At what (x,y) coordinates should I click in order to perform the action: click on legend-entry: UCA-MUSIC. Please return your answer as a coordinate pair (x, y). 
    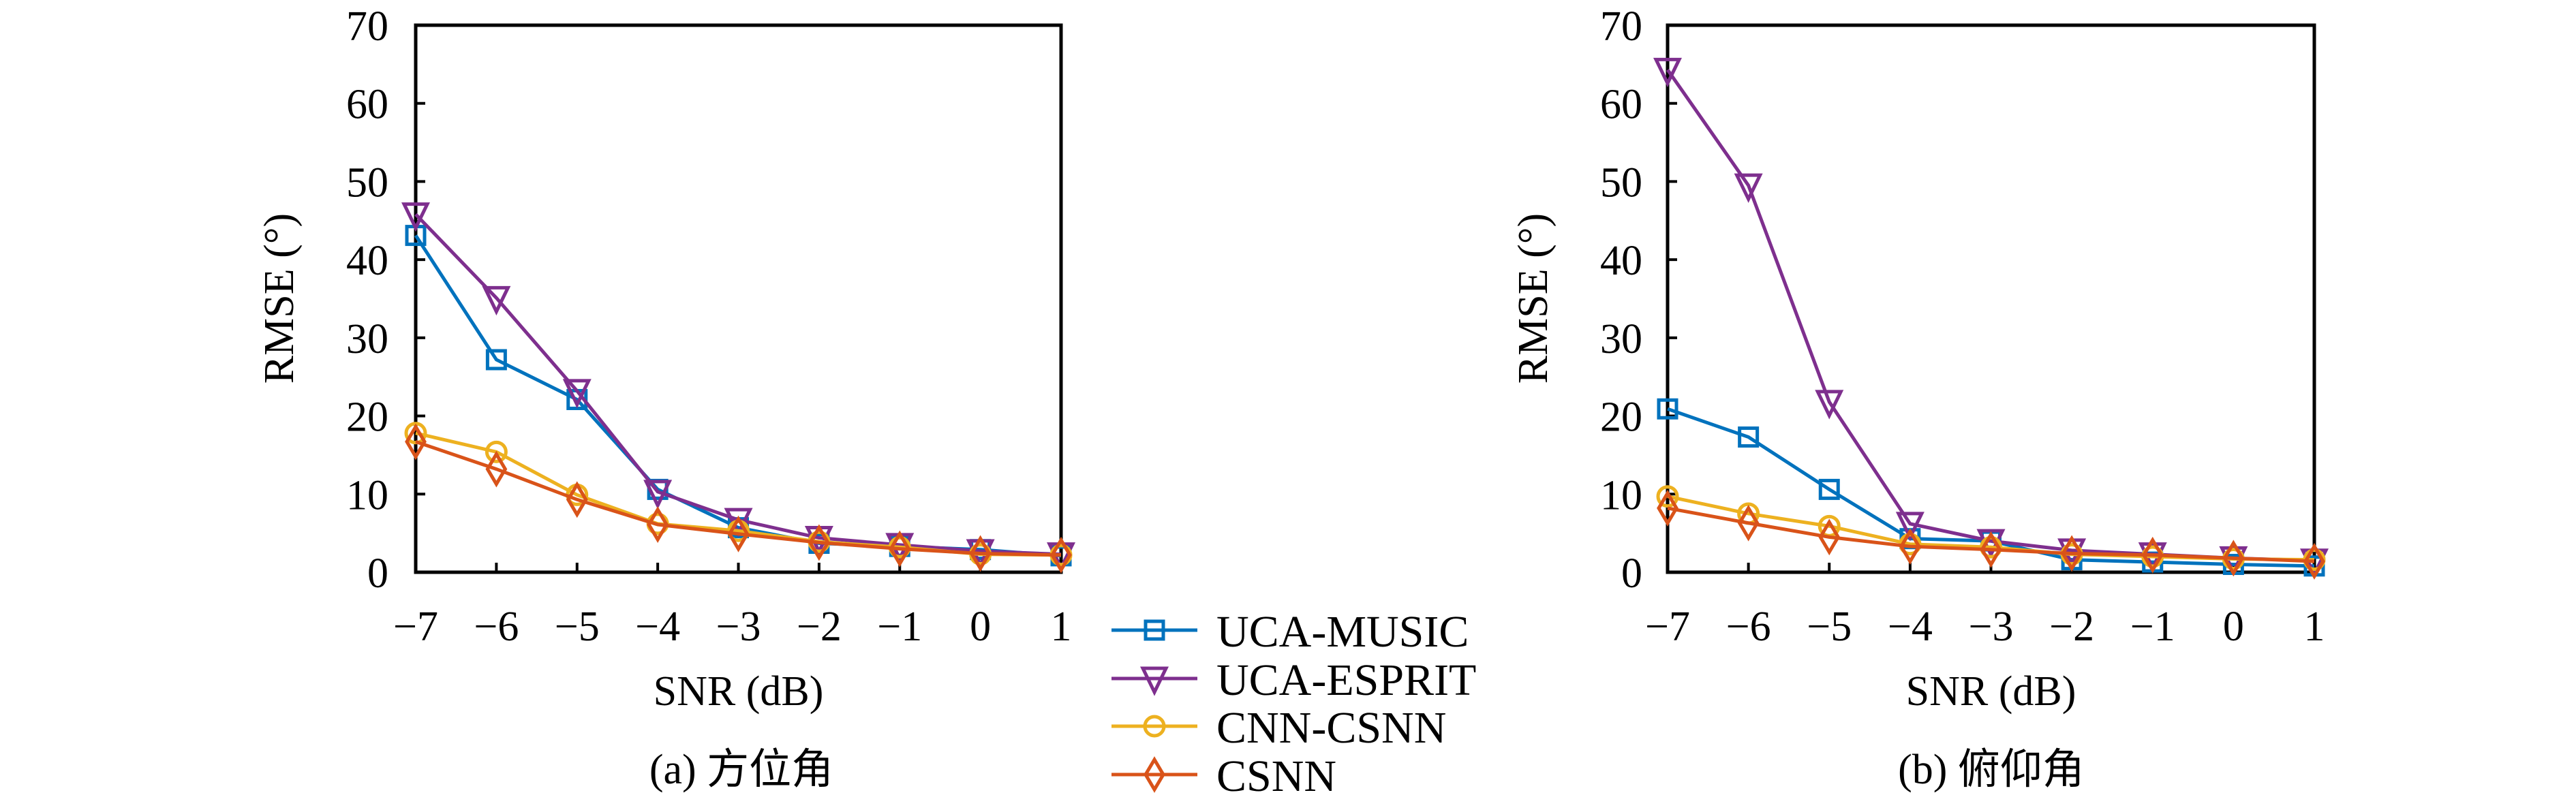
    Looking at the image, I should click on (1290, 632).